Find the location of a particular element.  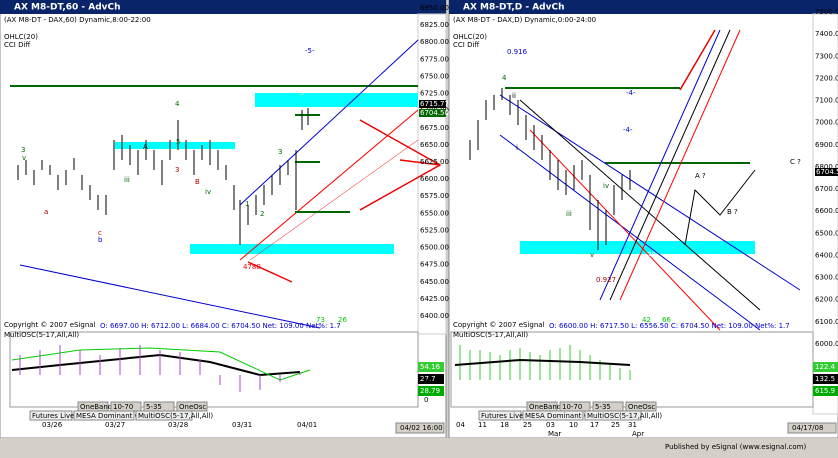

osc-button-label: 5-35 is located at coordinates (603, 407).